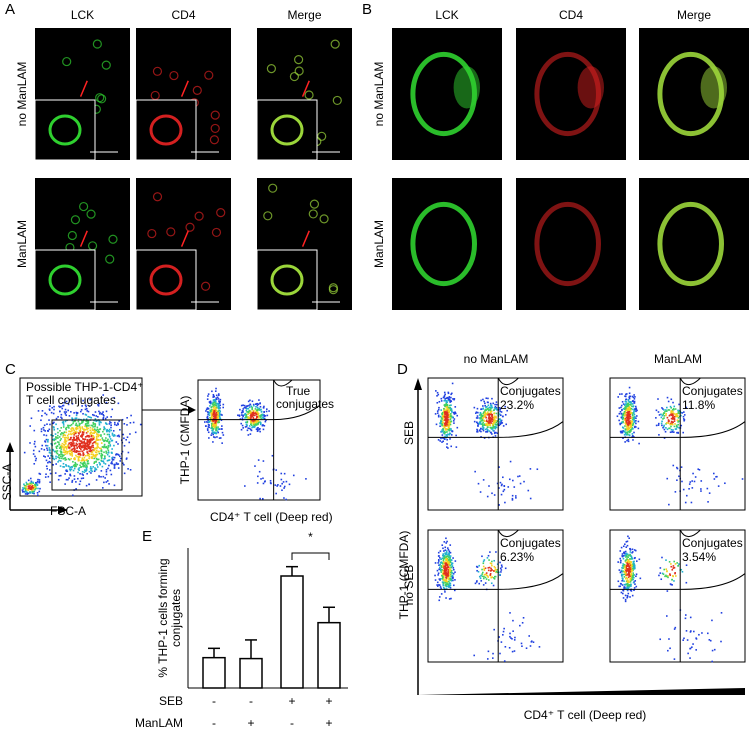  I want to click on row-label: ManLAM, so click(22, 244).